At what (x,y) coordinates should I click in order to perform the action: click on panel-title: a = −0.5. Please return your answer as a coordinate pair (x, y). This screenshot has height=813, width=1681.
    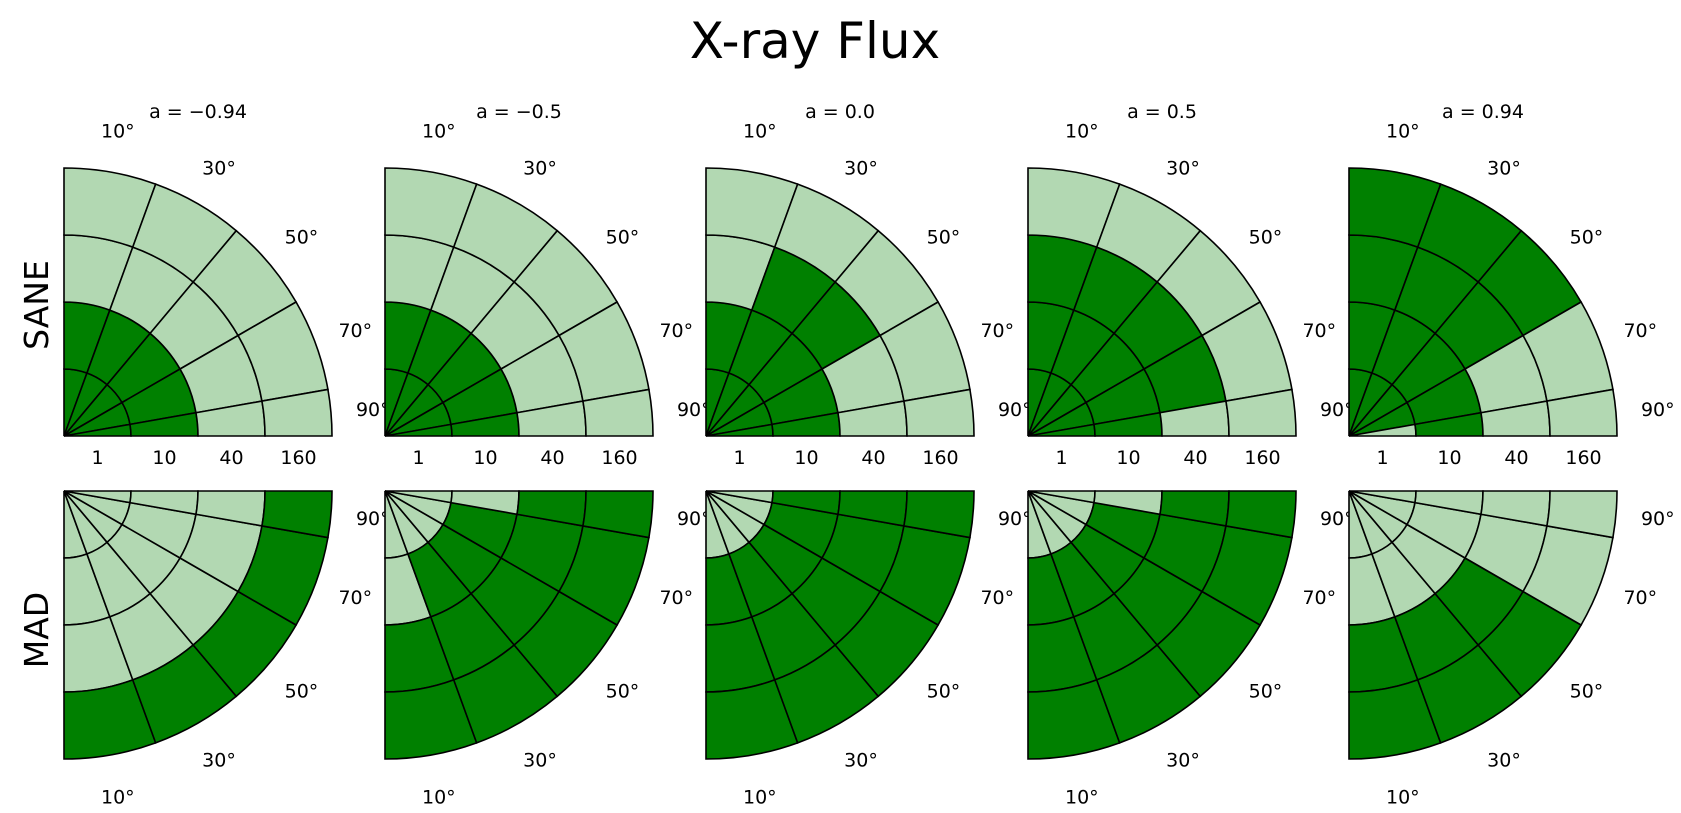
    Looking at the image, I should click on (519, 112).